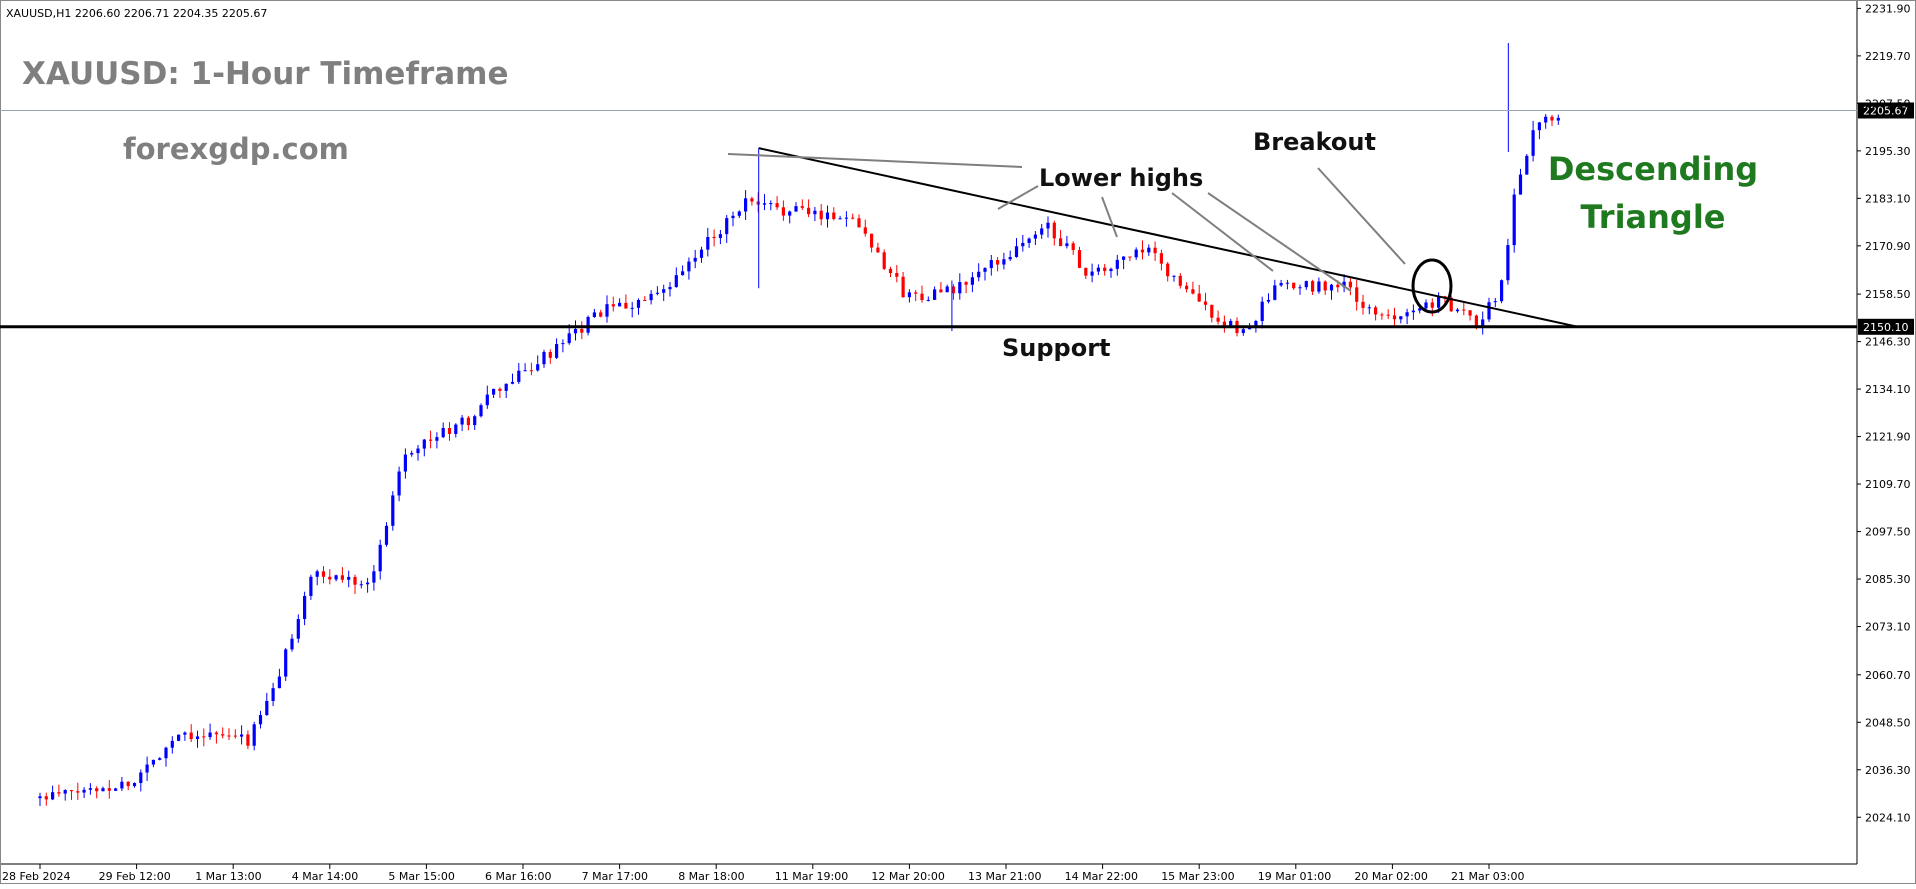 Image resolution: width=1916 pixels, height=889 pixels. I want to click on annotation-pointer, so click(1361, 216).